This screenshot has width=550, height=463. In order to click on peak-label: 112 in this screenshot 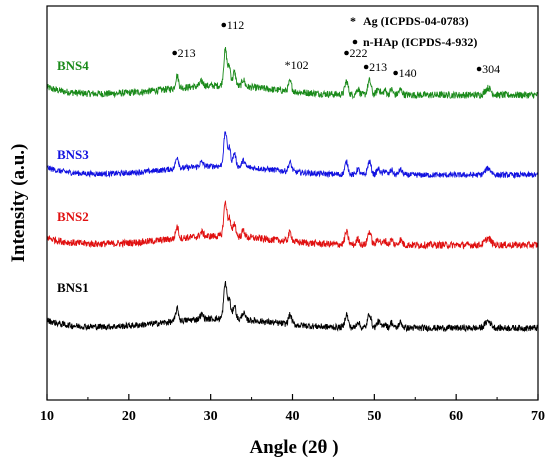, I will do `click(236, 25)`.